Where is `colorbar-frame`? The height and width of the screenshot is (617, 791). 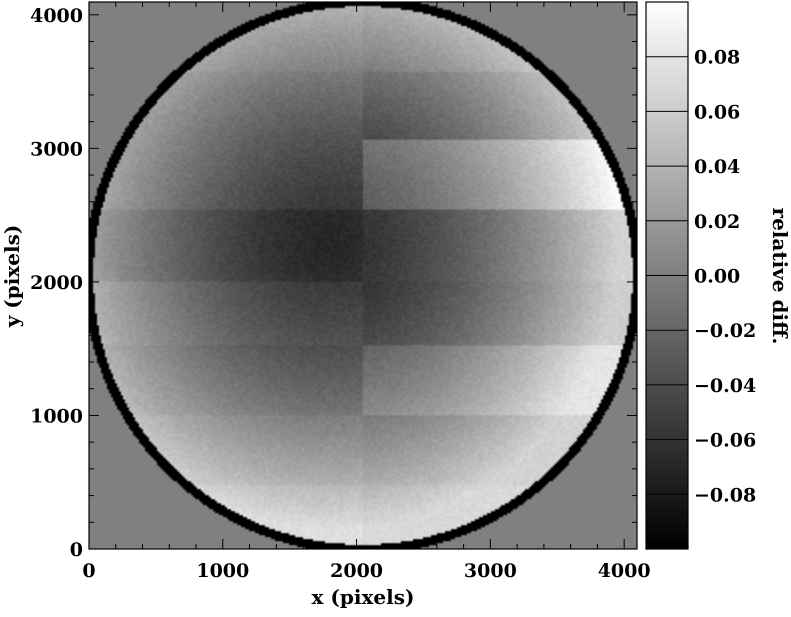 colorbar-frame is located at coordinates (667, 275).